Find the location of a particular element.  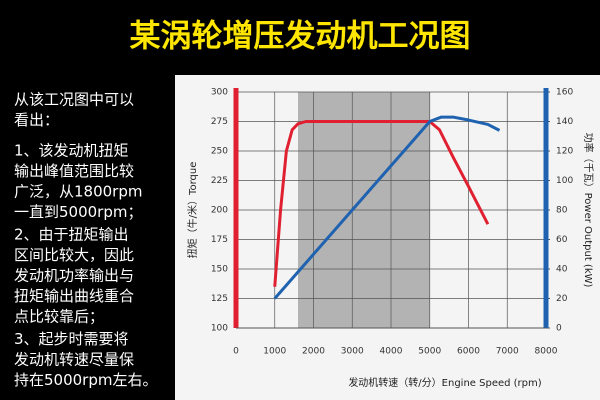

y-tick-label: 250 is located at coordinates (219, 152).